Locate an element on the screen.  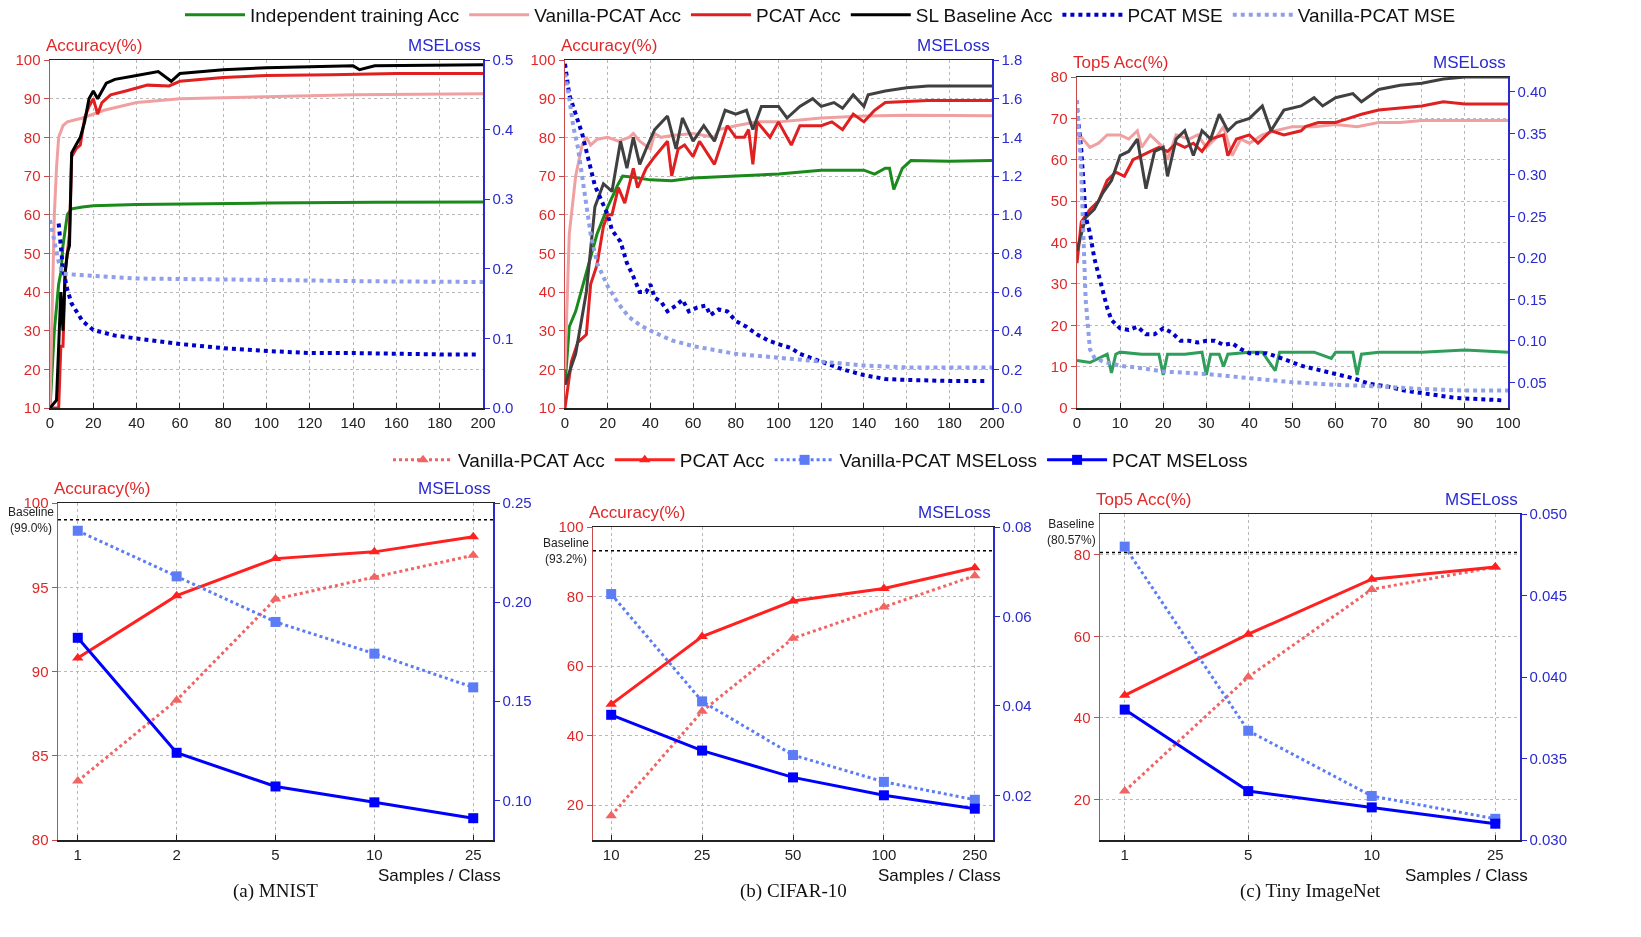
x-tick-label: 140 is located at coordinates (353, 422).